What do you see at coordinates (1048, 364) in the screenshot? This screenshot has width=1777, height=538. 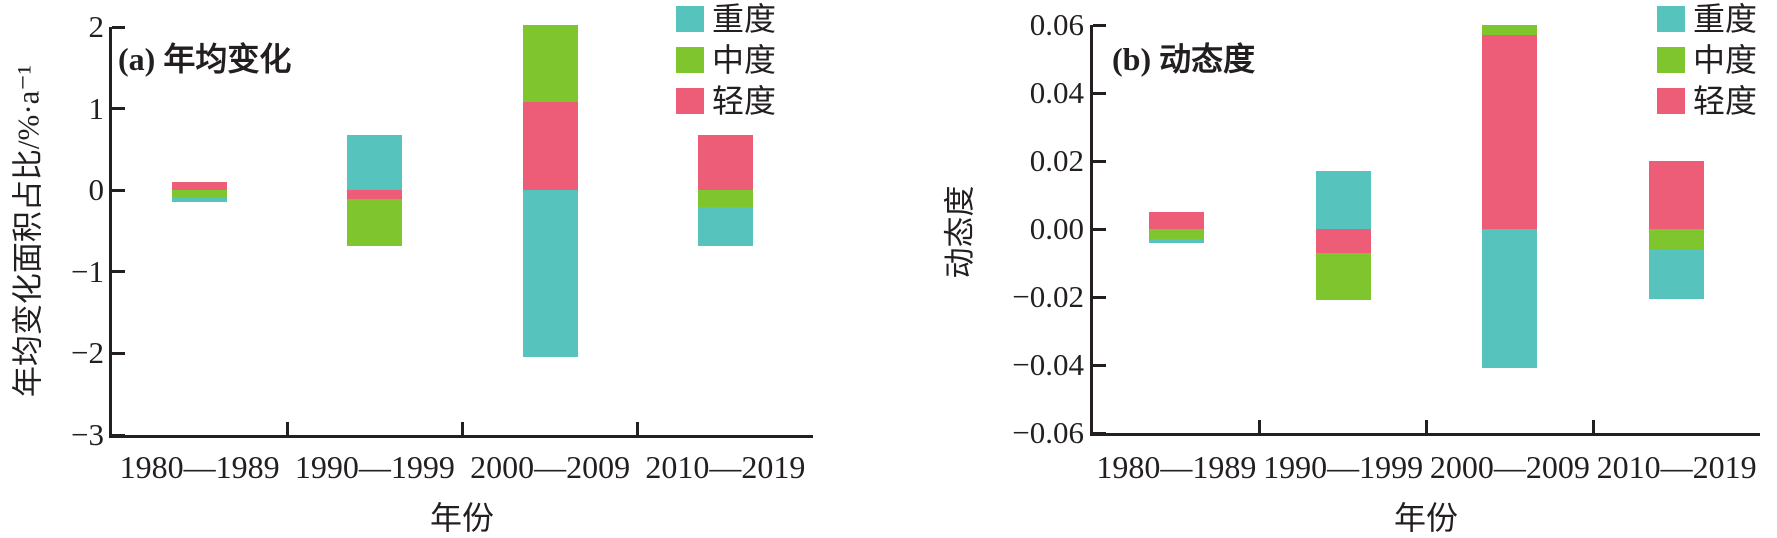 I see `y-tick-label-b: −0.04` at bounding box center [1048, 364].